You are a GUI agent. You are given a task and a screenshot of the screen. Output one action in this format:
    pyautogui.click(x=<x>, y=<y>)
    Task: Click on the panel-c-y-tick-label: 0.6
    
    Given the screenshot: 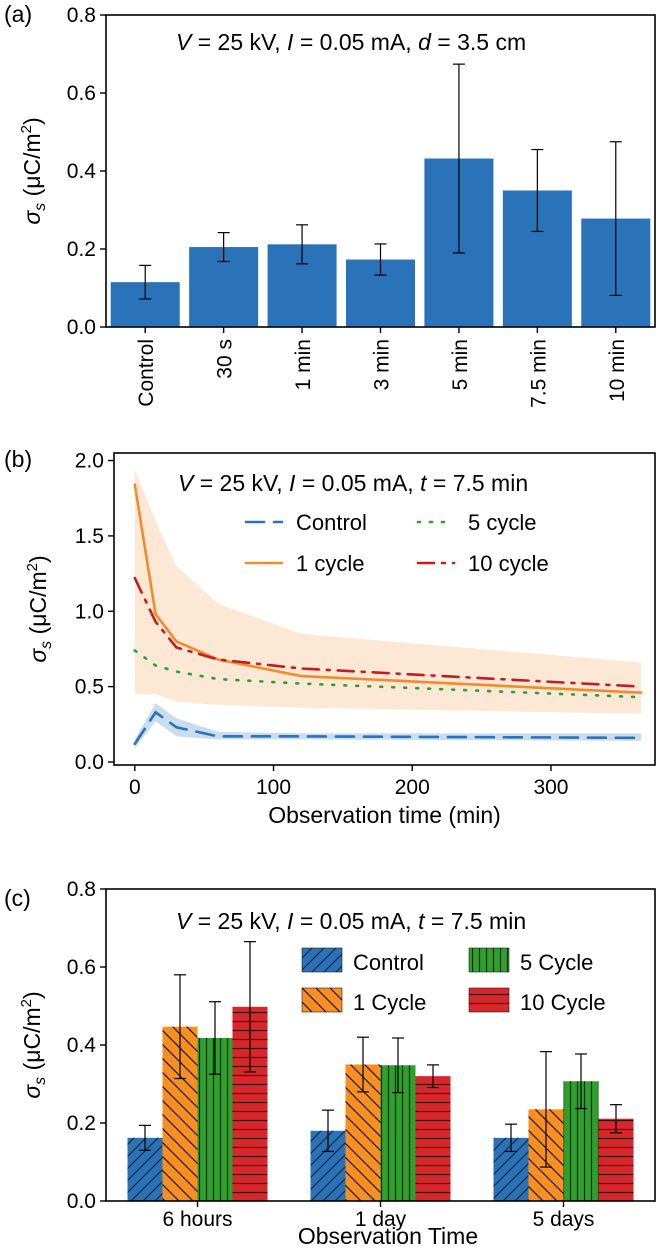 What is the action you would take?
    pyautogui.click(x=81, y=967)
    